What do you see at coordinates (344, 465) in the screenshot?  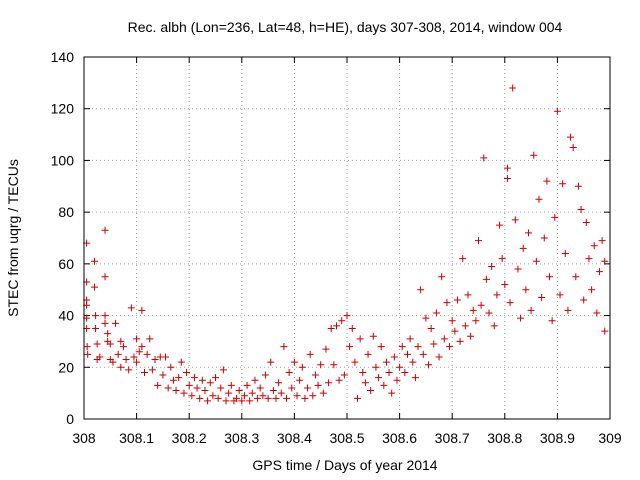 I see `x-axis-label: GPS time / Days of year 2014` at bounding box center [344, 465].